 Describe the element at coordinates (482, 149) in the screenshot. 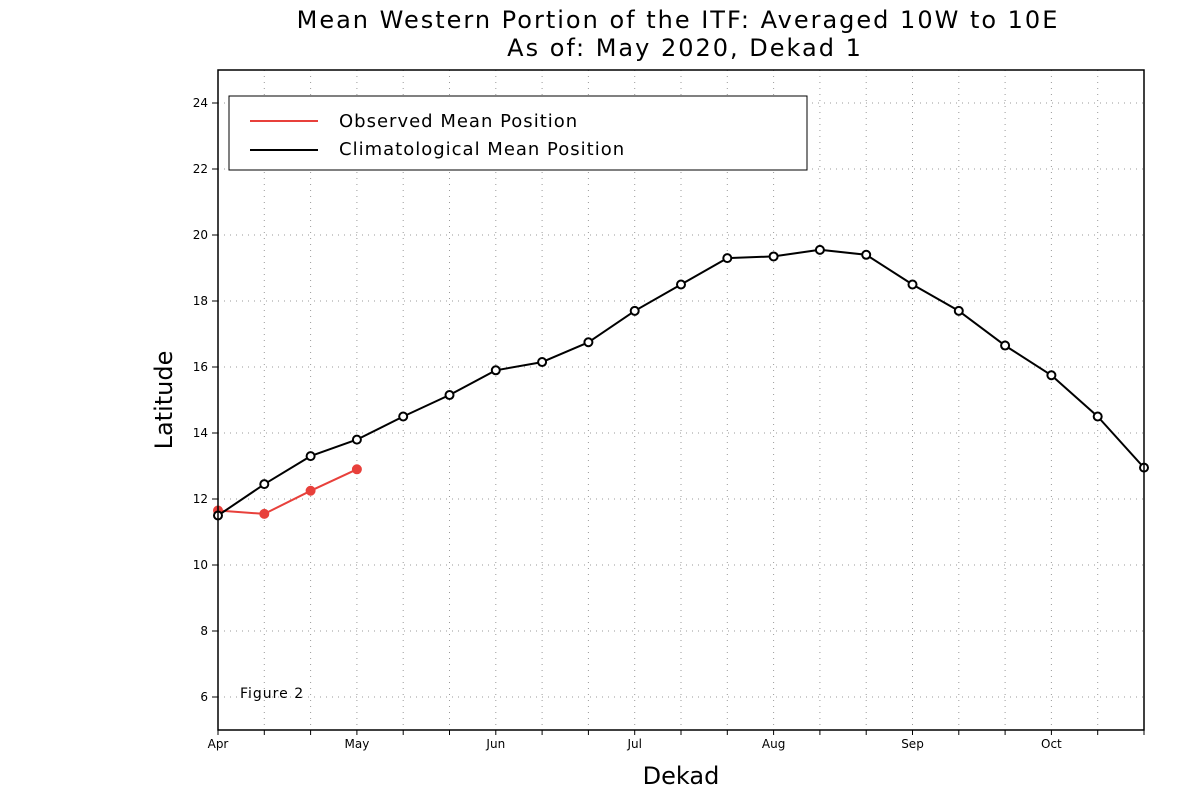

I see `legend-label-climatological: Climatological Mean Position` at that location.